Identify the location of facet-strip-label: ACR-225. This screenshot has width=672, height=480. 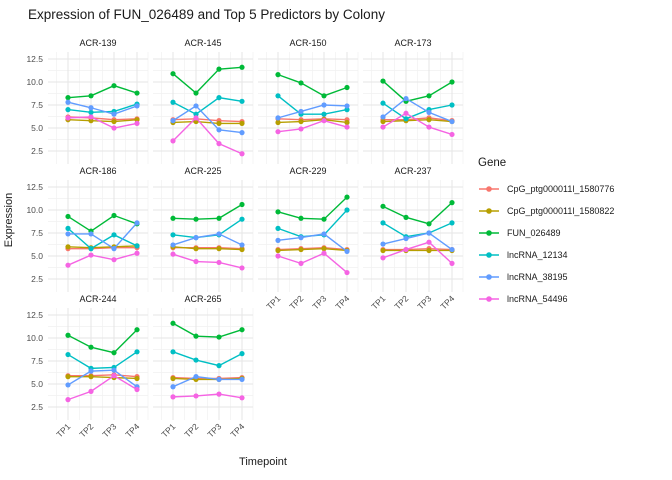
(202, 171).